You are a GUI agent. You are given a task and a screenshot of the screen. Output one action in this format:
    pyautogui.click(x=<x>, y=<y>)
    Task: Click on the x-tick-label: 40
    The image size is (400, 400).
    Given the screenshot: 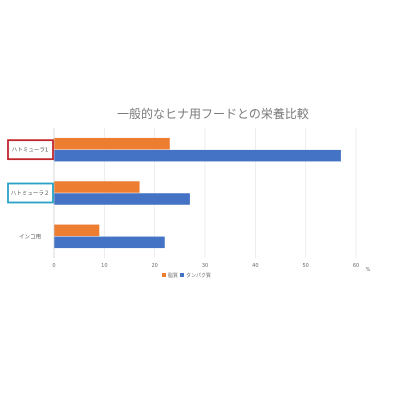 What is the action you would take?
    pyautogui.click(x=255, y=266)
    